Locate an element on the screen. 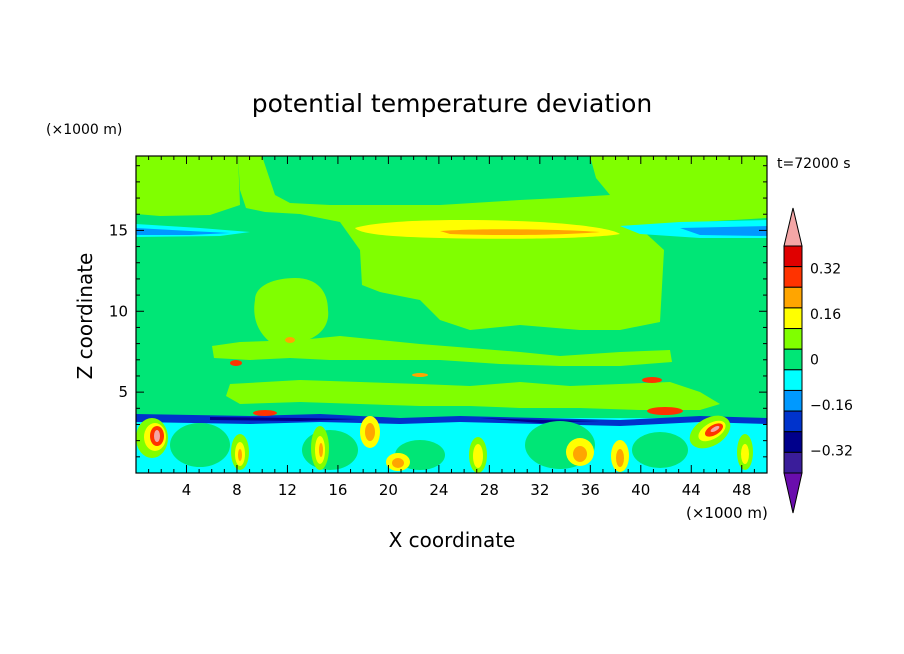  colorbar-tick-label: −0.16 is located at coordinates (831, 406).